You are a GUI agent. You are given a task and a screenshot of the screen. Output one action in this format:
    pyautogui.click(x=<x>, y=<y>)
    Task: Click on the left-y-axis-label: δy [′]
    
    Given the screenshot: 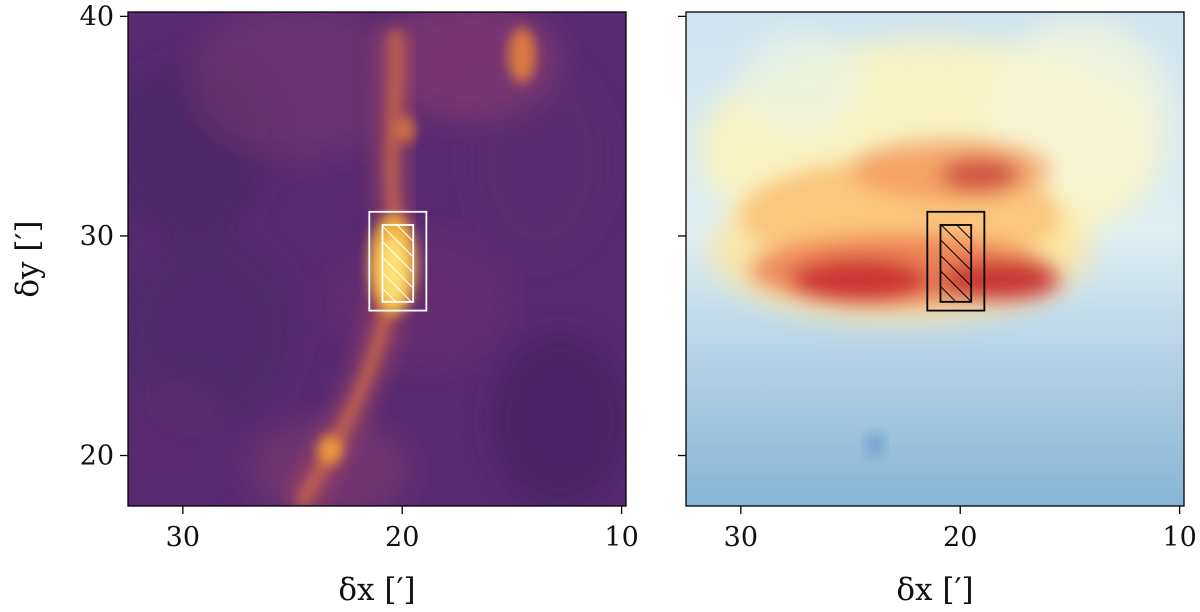 What is the action you would take?
    pyautogui.click(x=28, y=258)
    